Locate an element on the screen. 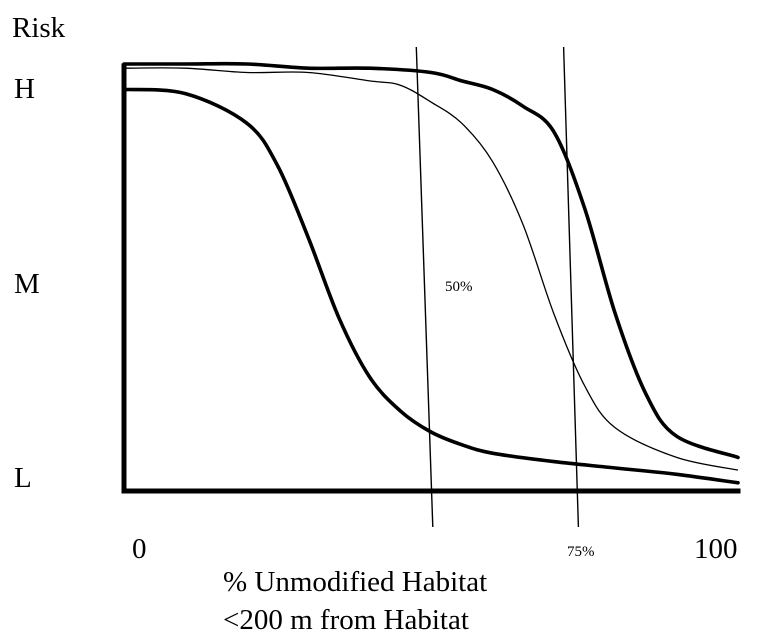 This screenshot has height=640, width=764. y-axis-label: Risk is located at coordinates (39, 28).